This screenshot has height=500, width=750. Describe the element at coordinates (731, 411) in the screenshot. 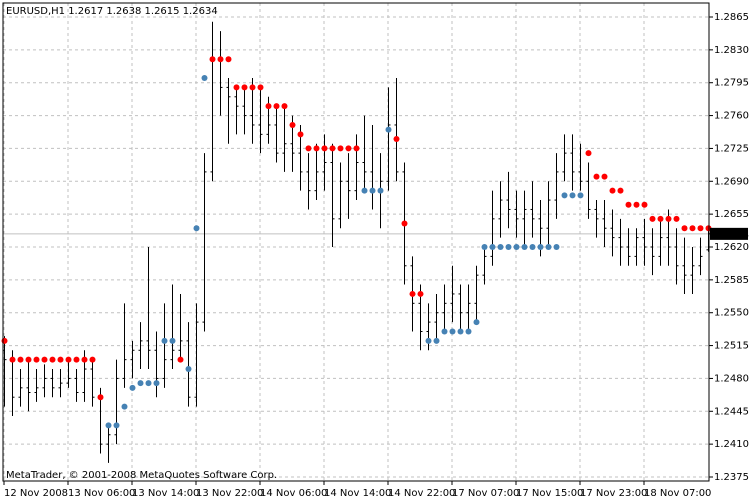

I see `price-tick-label: 1.2445` at that location.